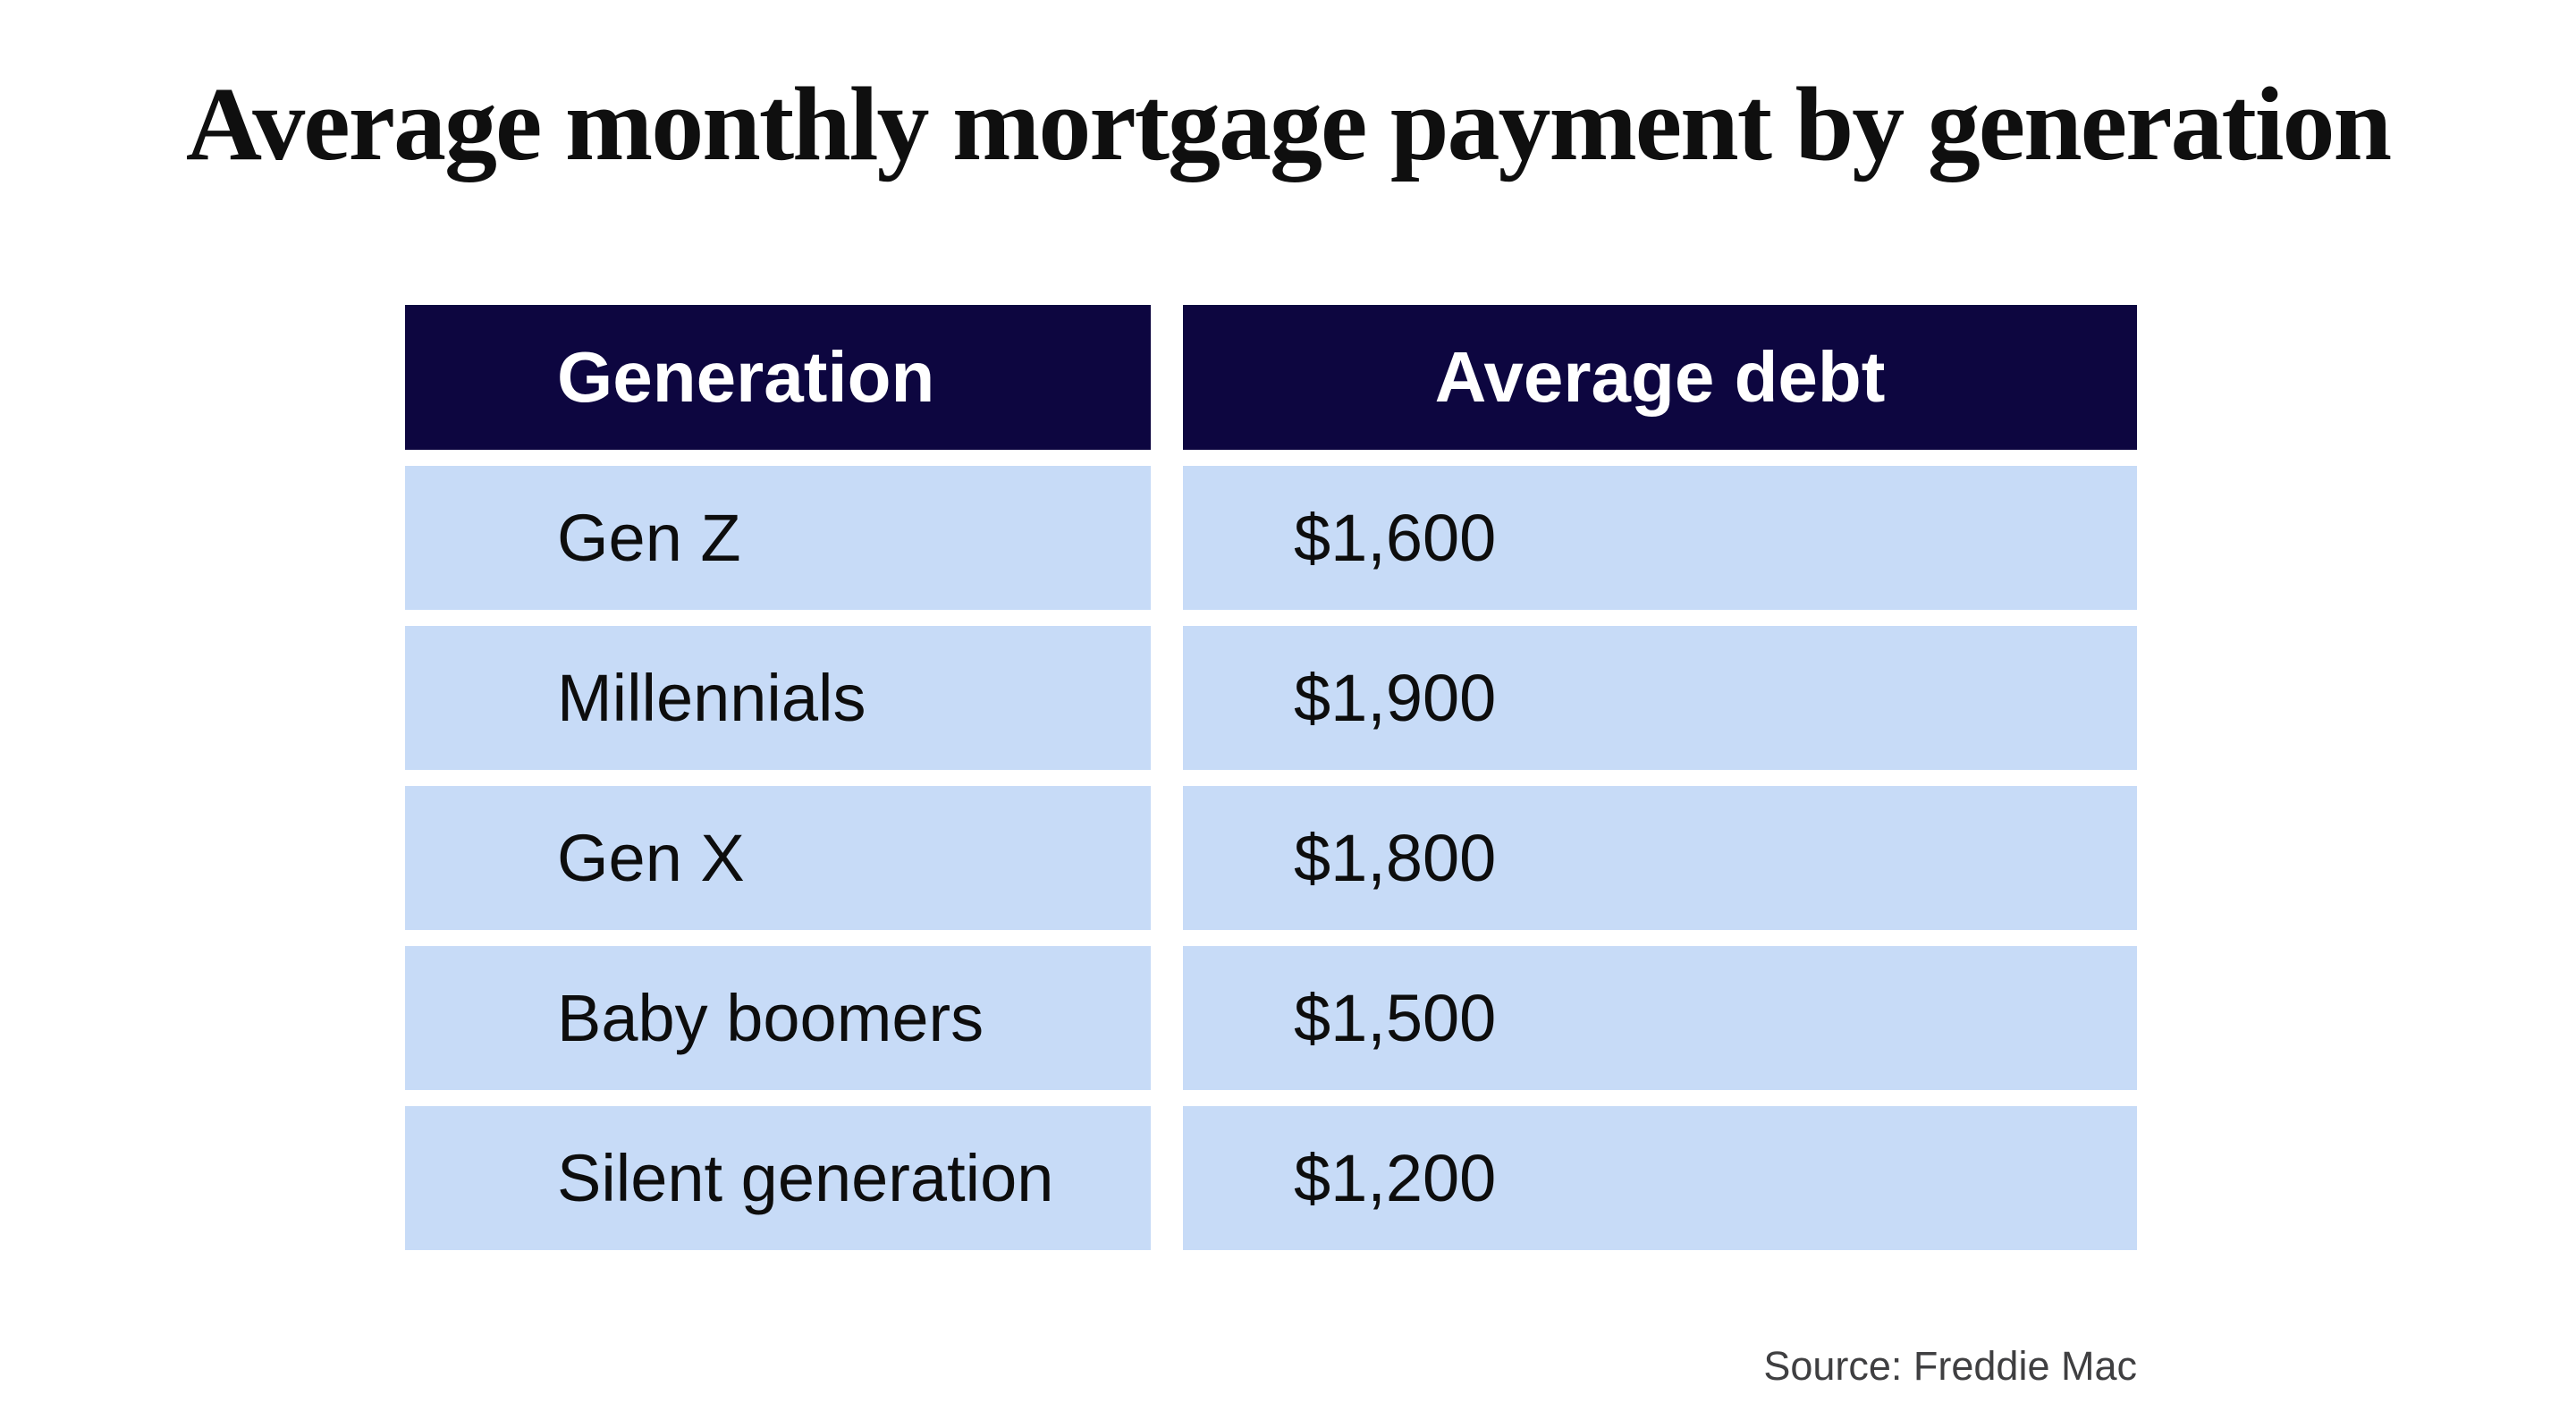 Image resolution: width=2576 pixels, height=1420 pixels. What do you see at coordinates (1660, 698) in the screenshot?
I see `table-row-debt: $1,900` at bounding box center [1660, 698].